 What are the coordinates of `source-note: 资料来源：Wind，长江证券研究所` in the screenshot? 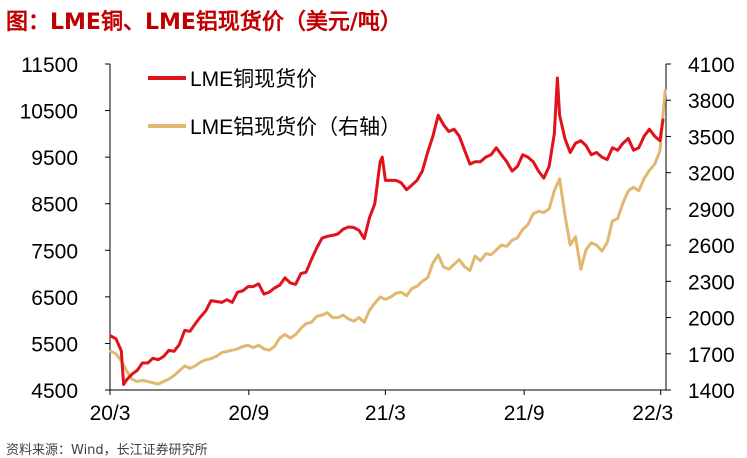 It's located at (107, 450).